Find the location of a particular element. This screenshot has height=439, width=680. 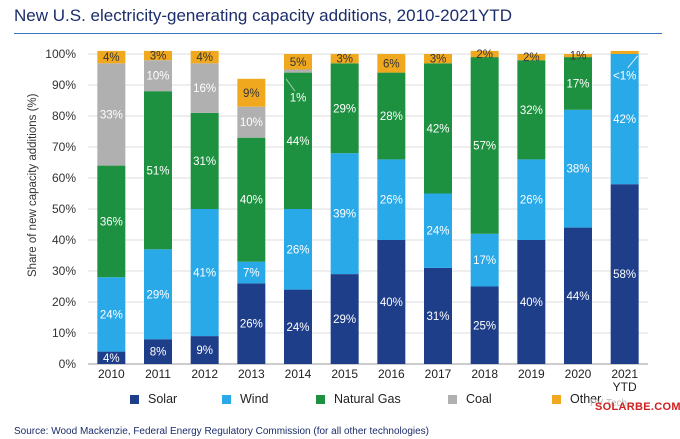

watermark: SOLARBE.COM is located at coordinates (637, 407).